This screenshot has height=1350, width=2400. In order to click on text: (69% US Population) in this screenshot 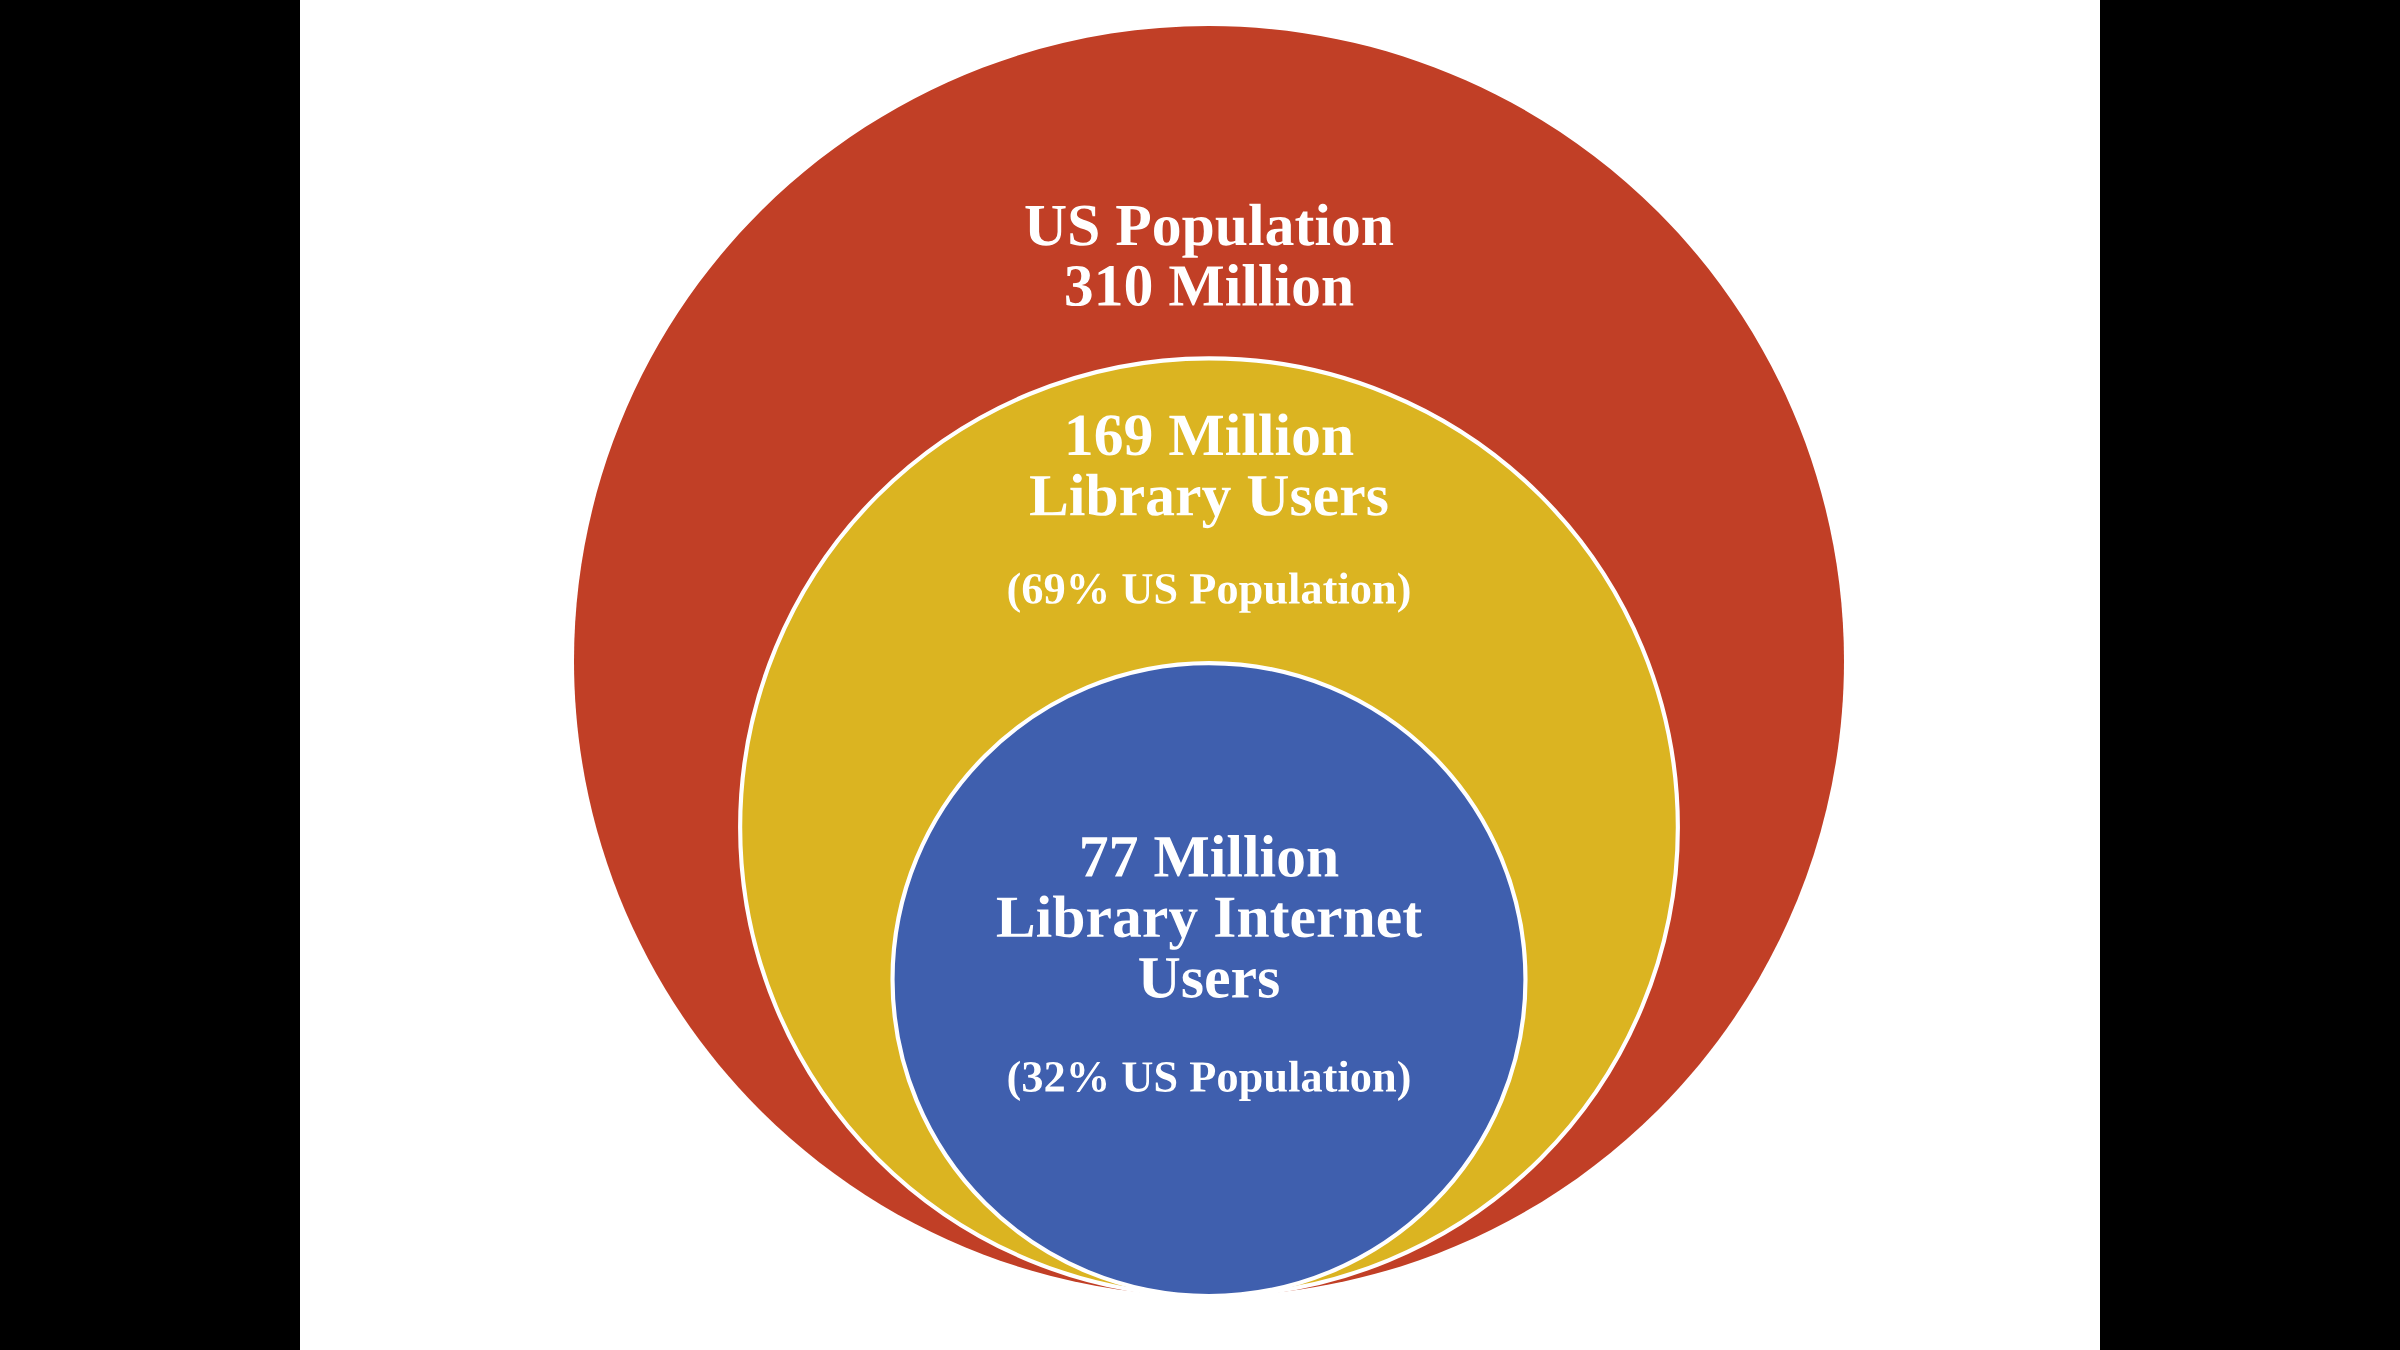, I will do `click(1209, 592)`.